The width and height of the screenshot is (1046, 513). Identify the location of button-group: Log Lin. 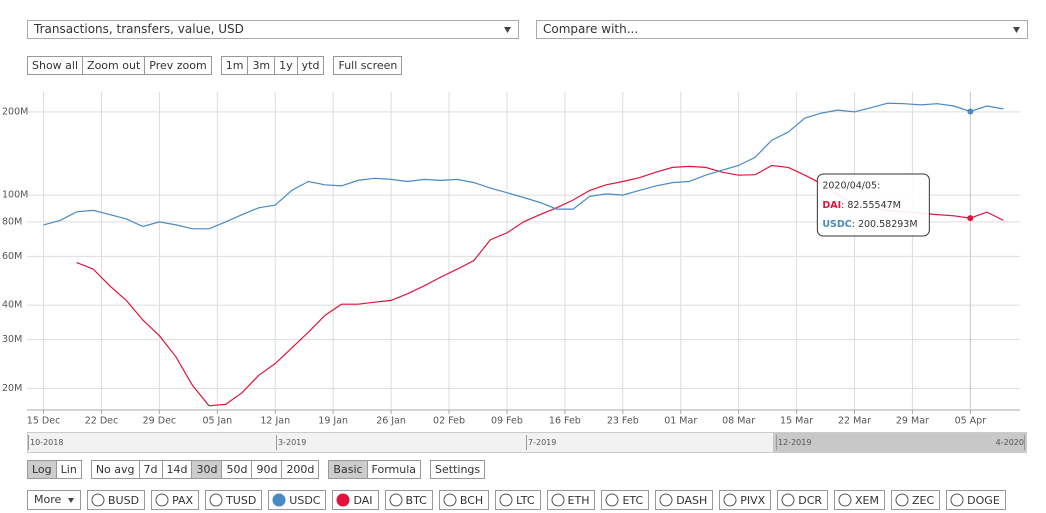
(54, 469).